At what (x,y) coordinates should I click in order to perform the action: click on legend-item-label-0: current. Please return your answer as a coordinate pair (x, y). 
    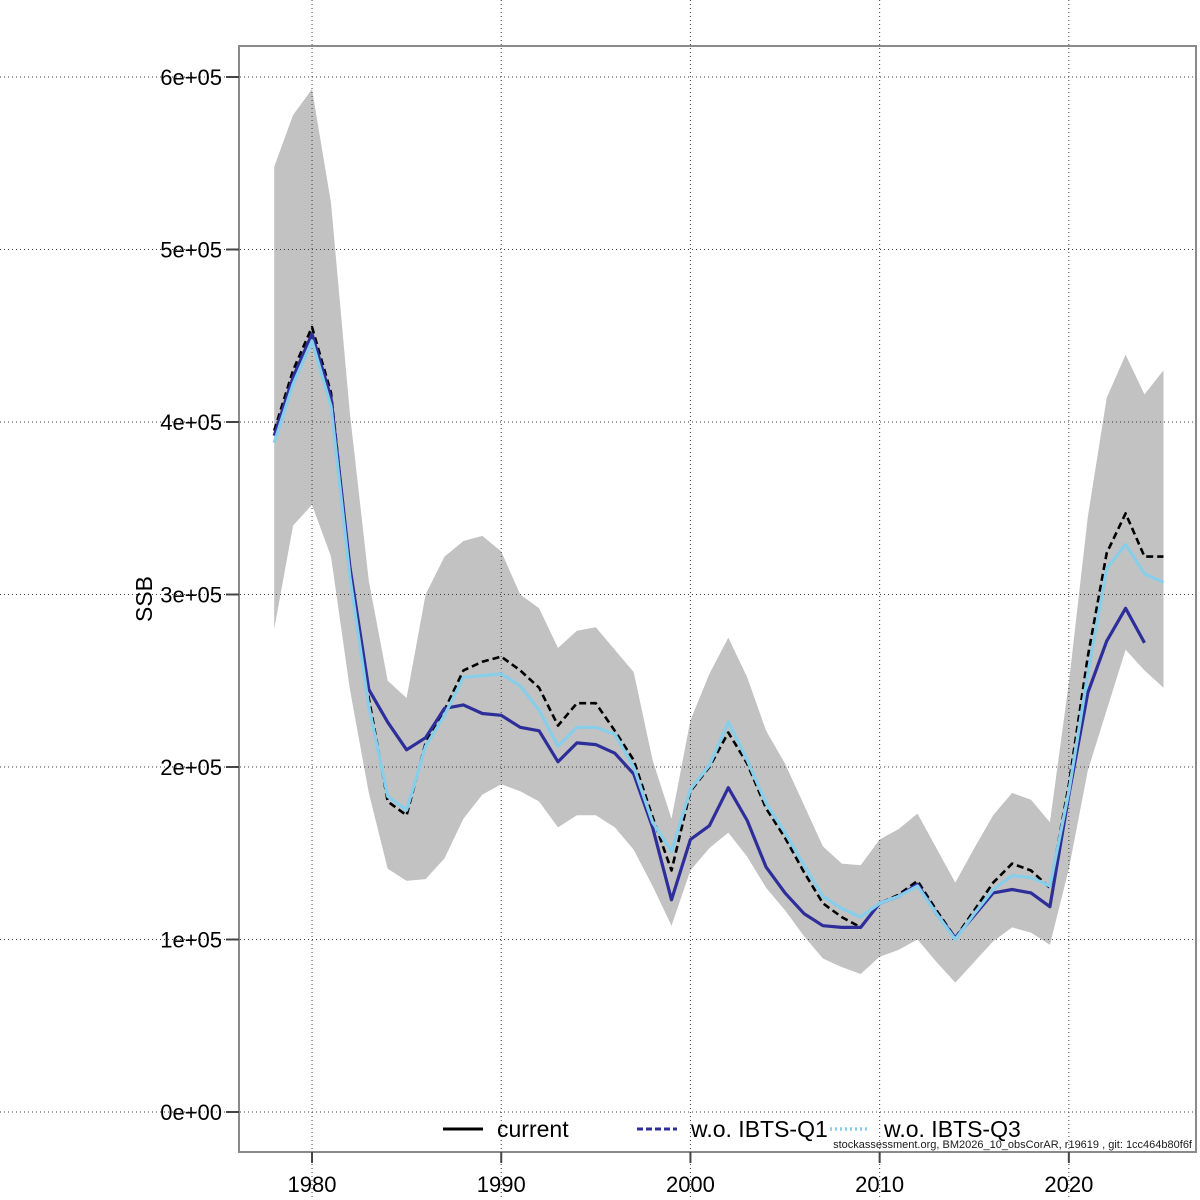
    Looking at the image, I should click on (533, 1129).